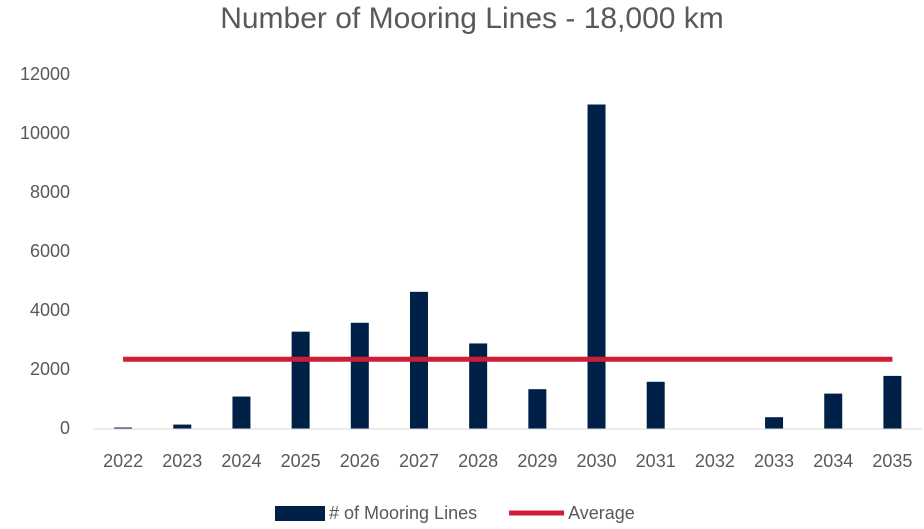  What do you see at coordinates (472, 18) in the screenshot?
I see `chart-title: Number of Mooring Lines - 18,000 km` at bounding box center [472, 18].